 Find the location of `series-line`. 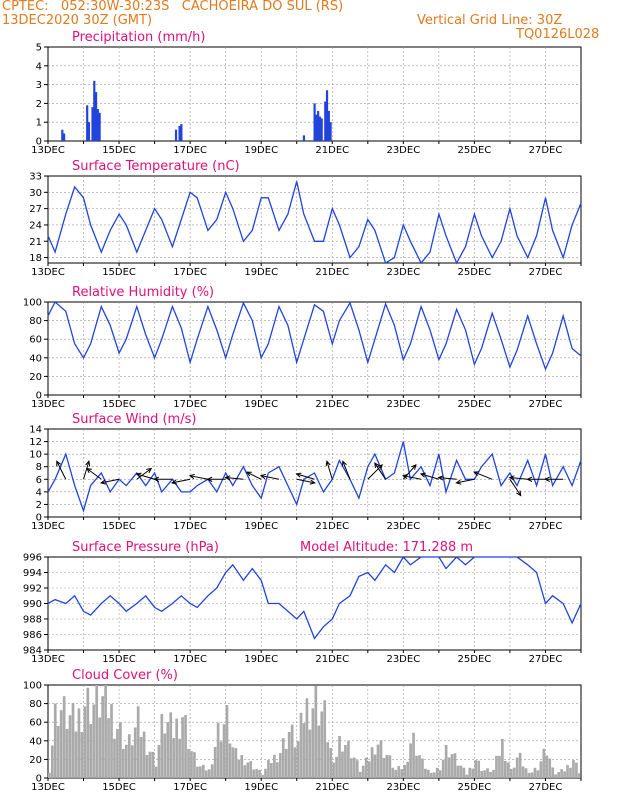

series-line is located at coordinates (314, 477).